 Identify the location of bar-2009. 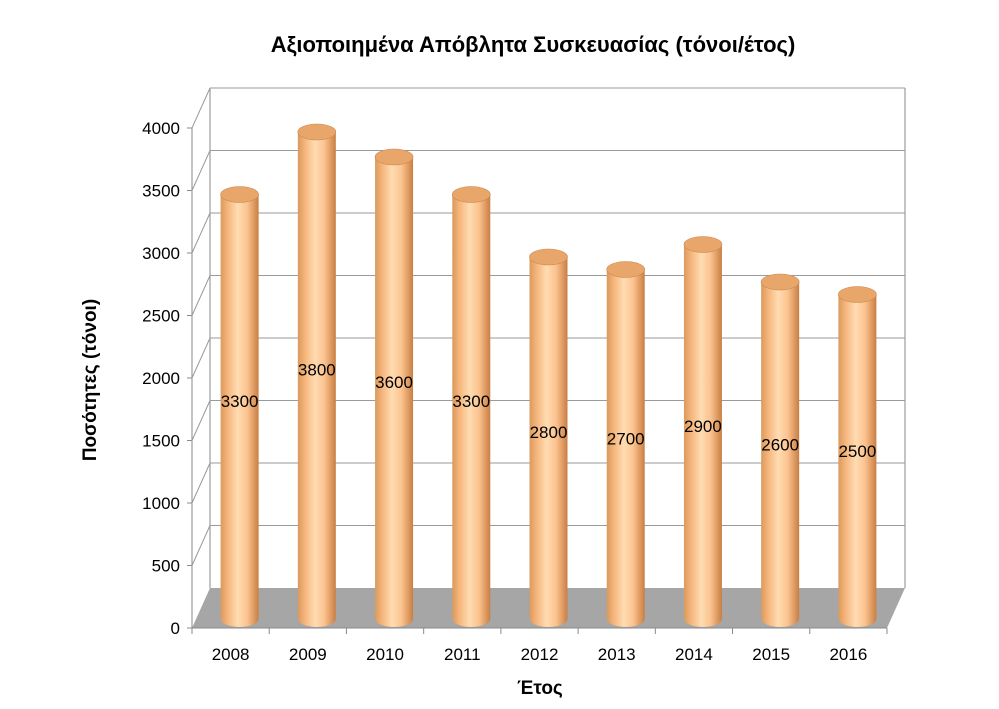
(317, 375).